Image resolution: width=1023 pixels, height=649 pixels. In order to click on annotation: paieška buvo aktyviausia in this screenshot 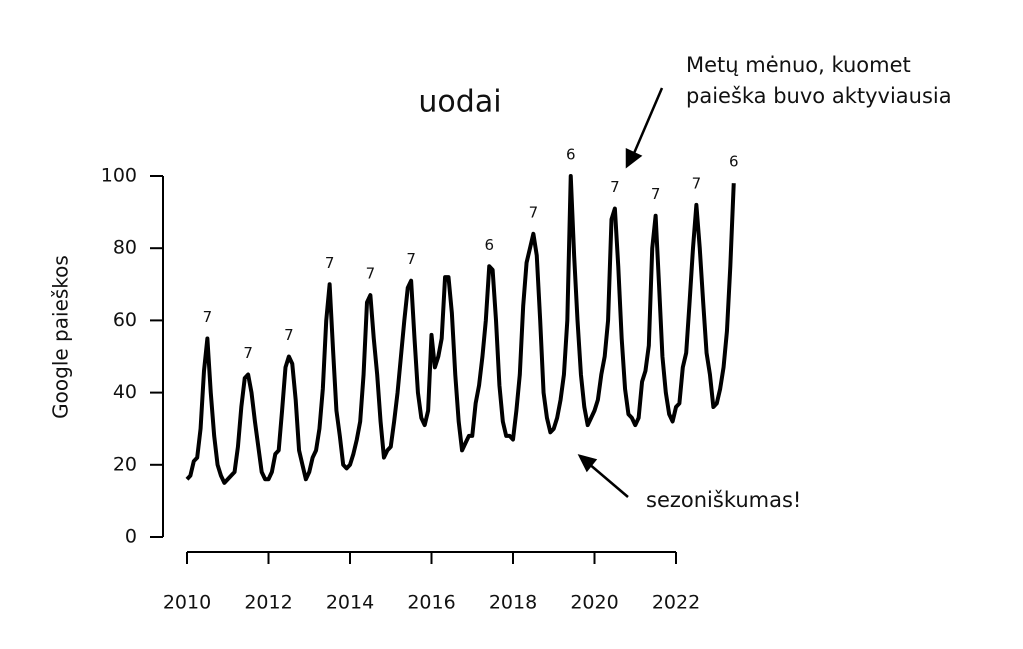, I will do `click(819, 96)`.